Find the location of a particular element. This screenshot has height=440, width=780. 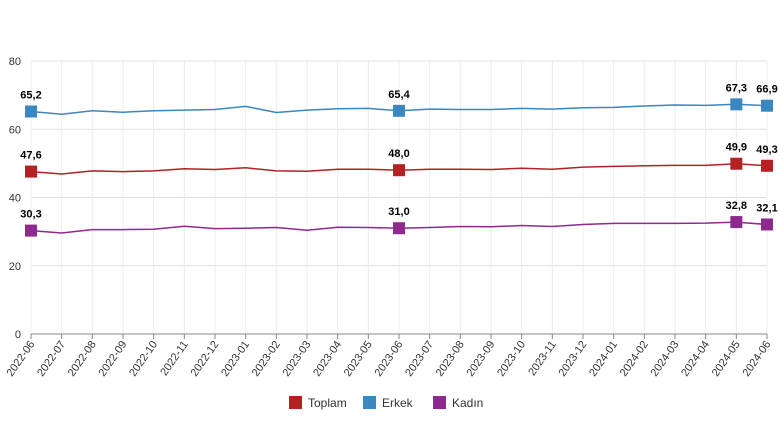

data-label: 66,9 is located at coordinates (766, 90).